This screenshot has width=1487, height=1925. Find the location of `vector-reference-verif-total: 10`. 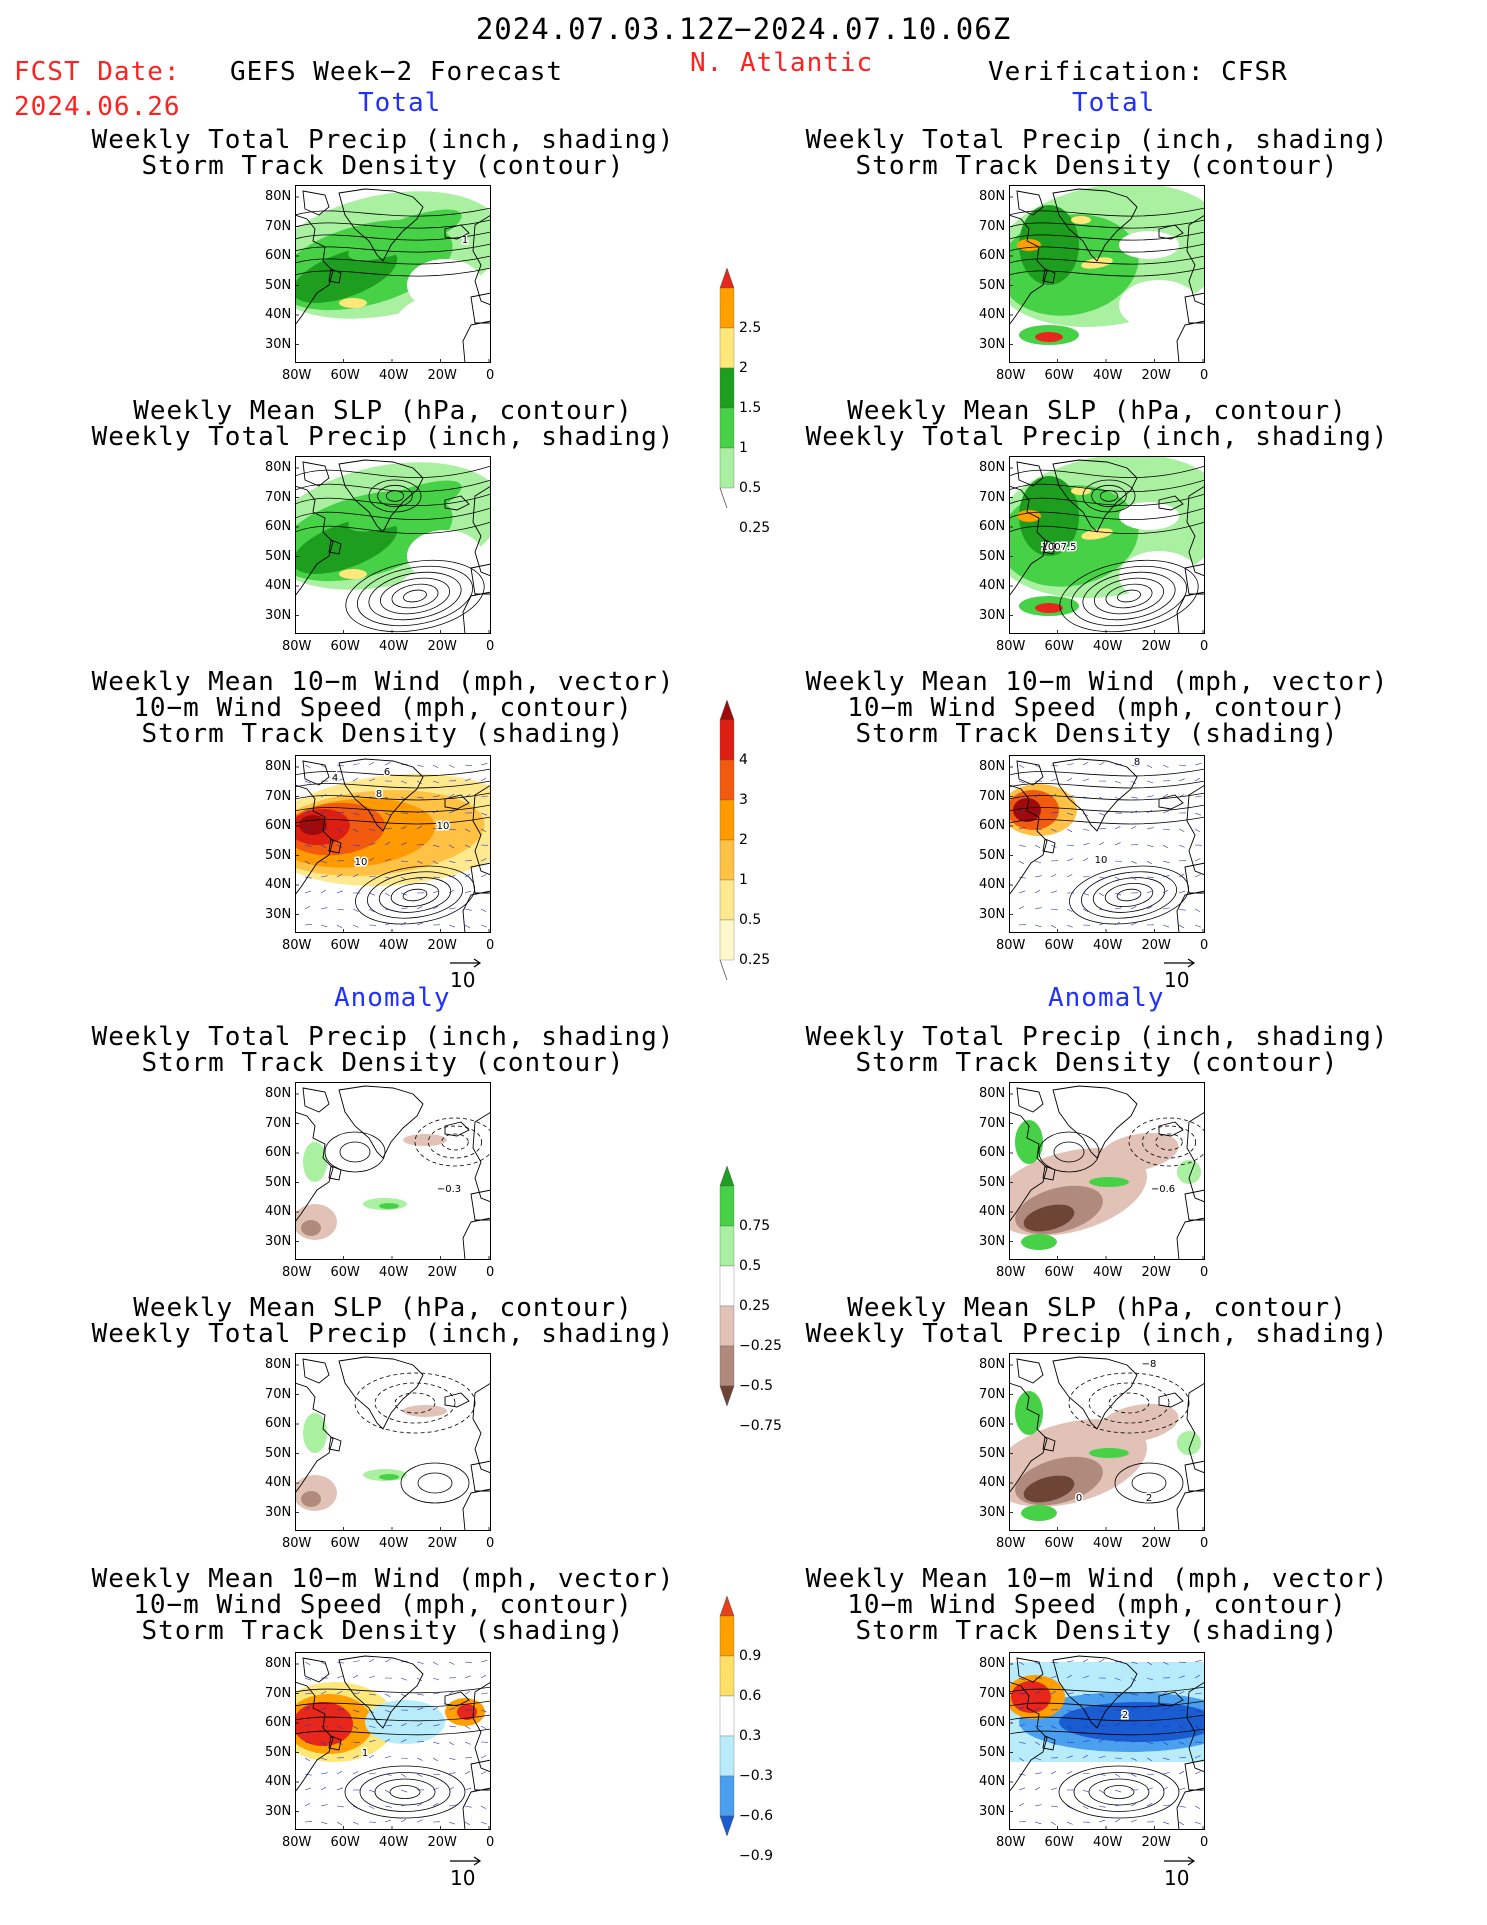

vector-reference-verif-total: 10 is located at coordinates (1181, 975).